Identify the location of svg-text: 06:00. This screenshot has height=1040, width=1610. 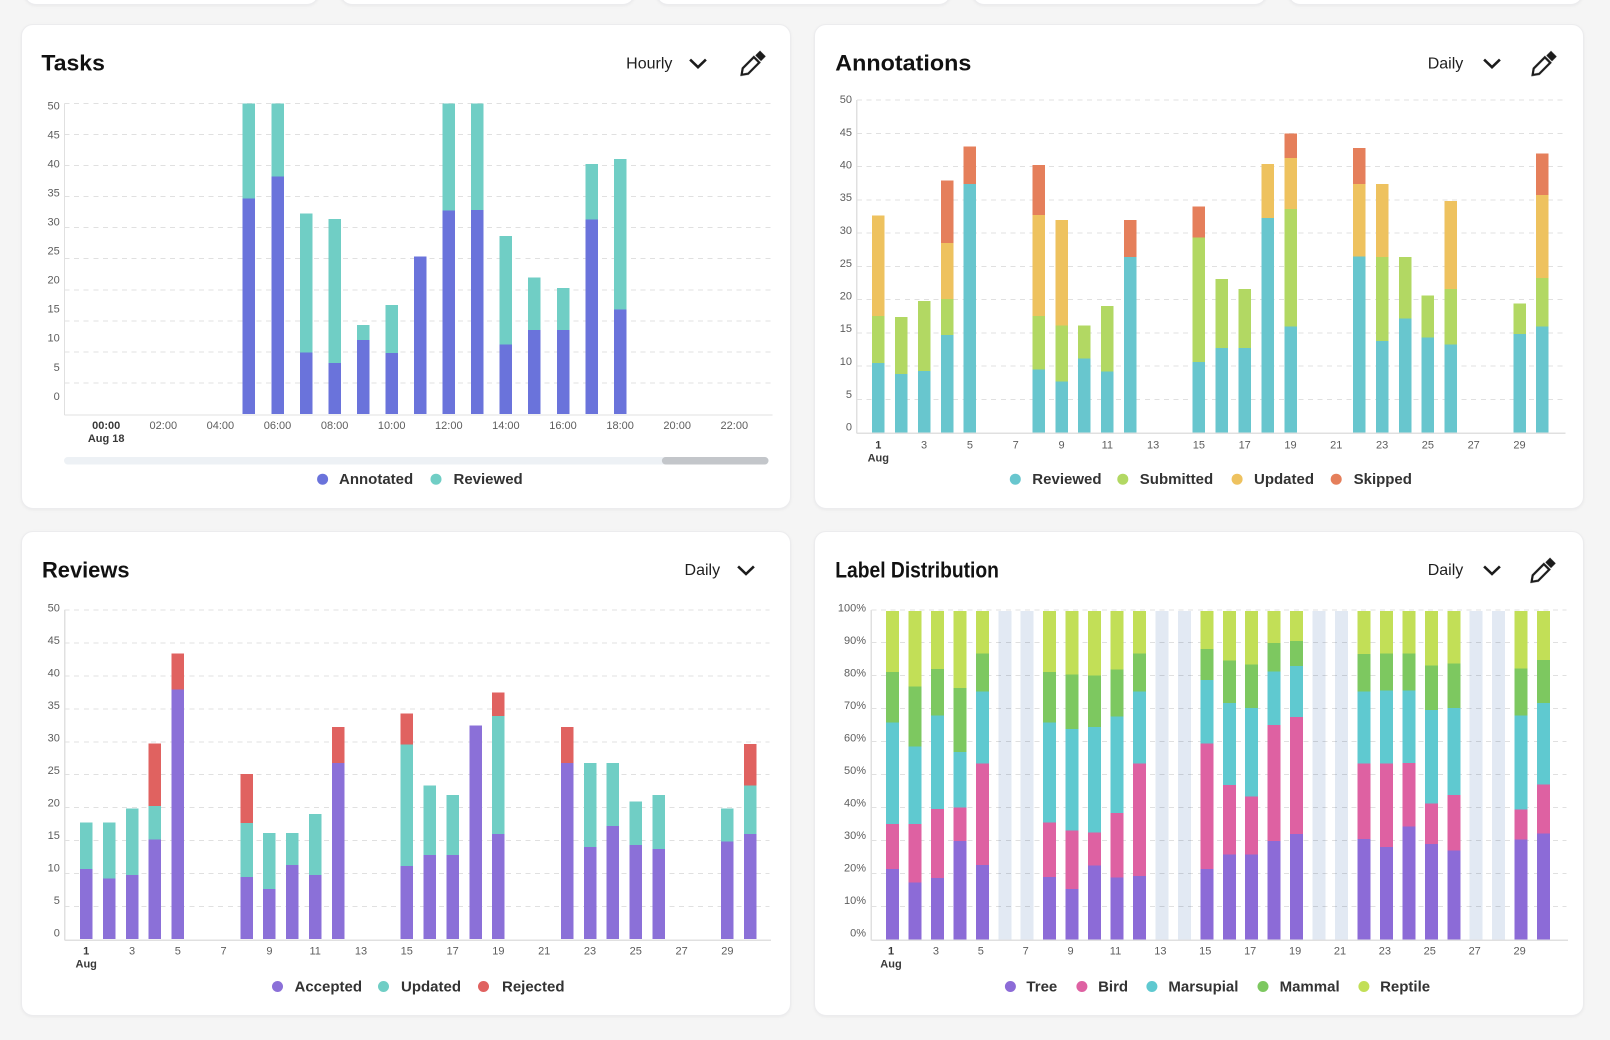
(278, 426).